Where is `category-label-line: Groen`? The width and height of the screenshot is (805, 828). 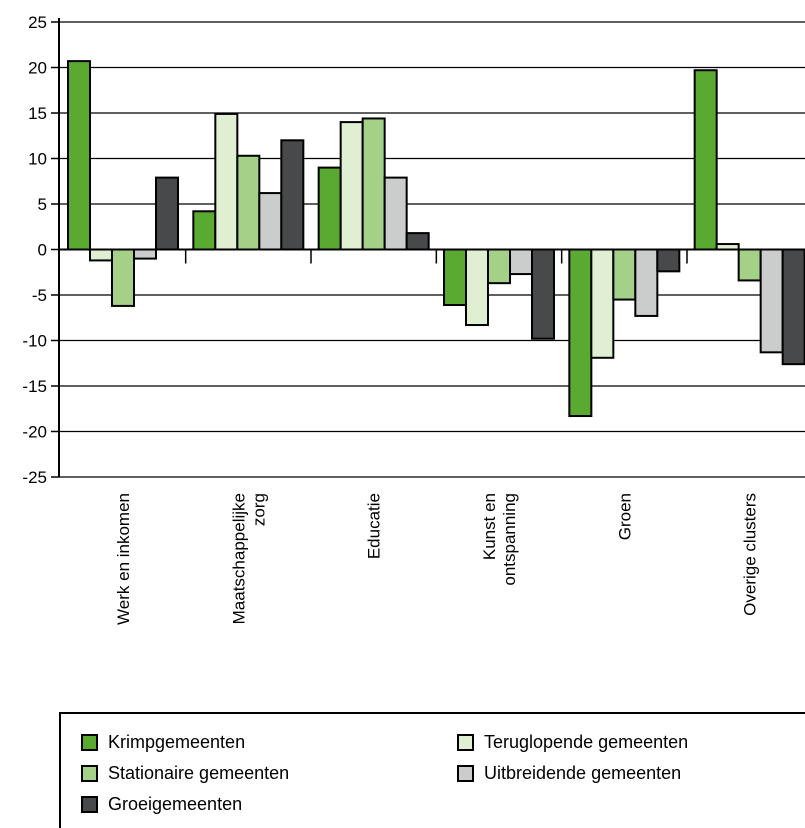 category-label-line: Groen is located at coordinates (624, 516).